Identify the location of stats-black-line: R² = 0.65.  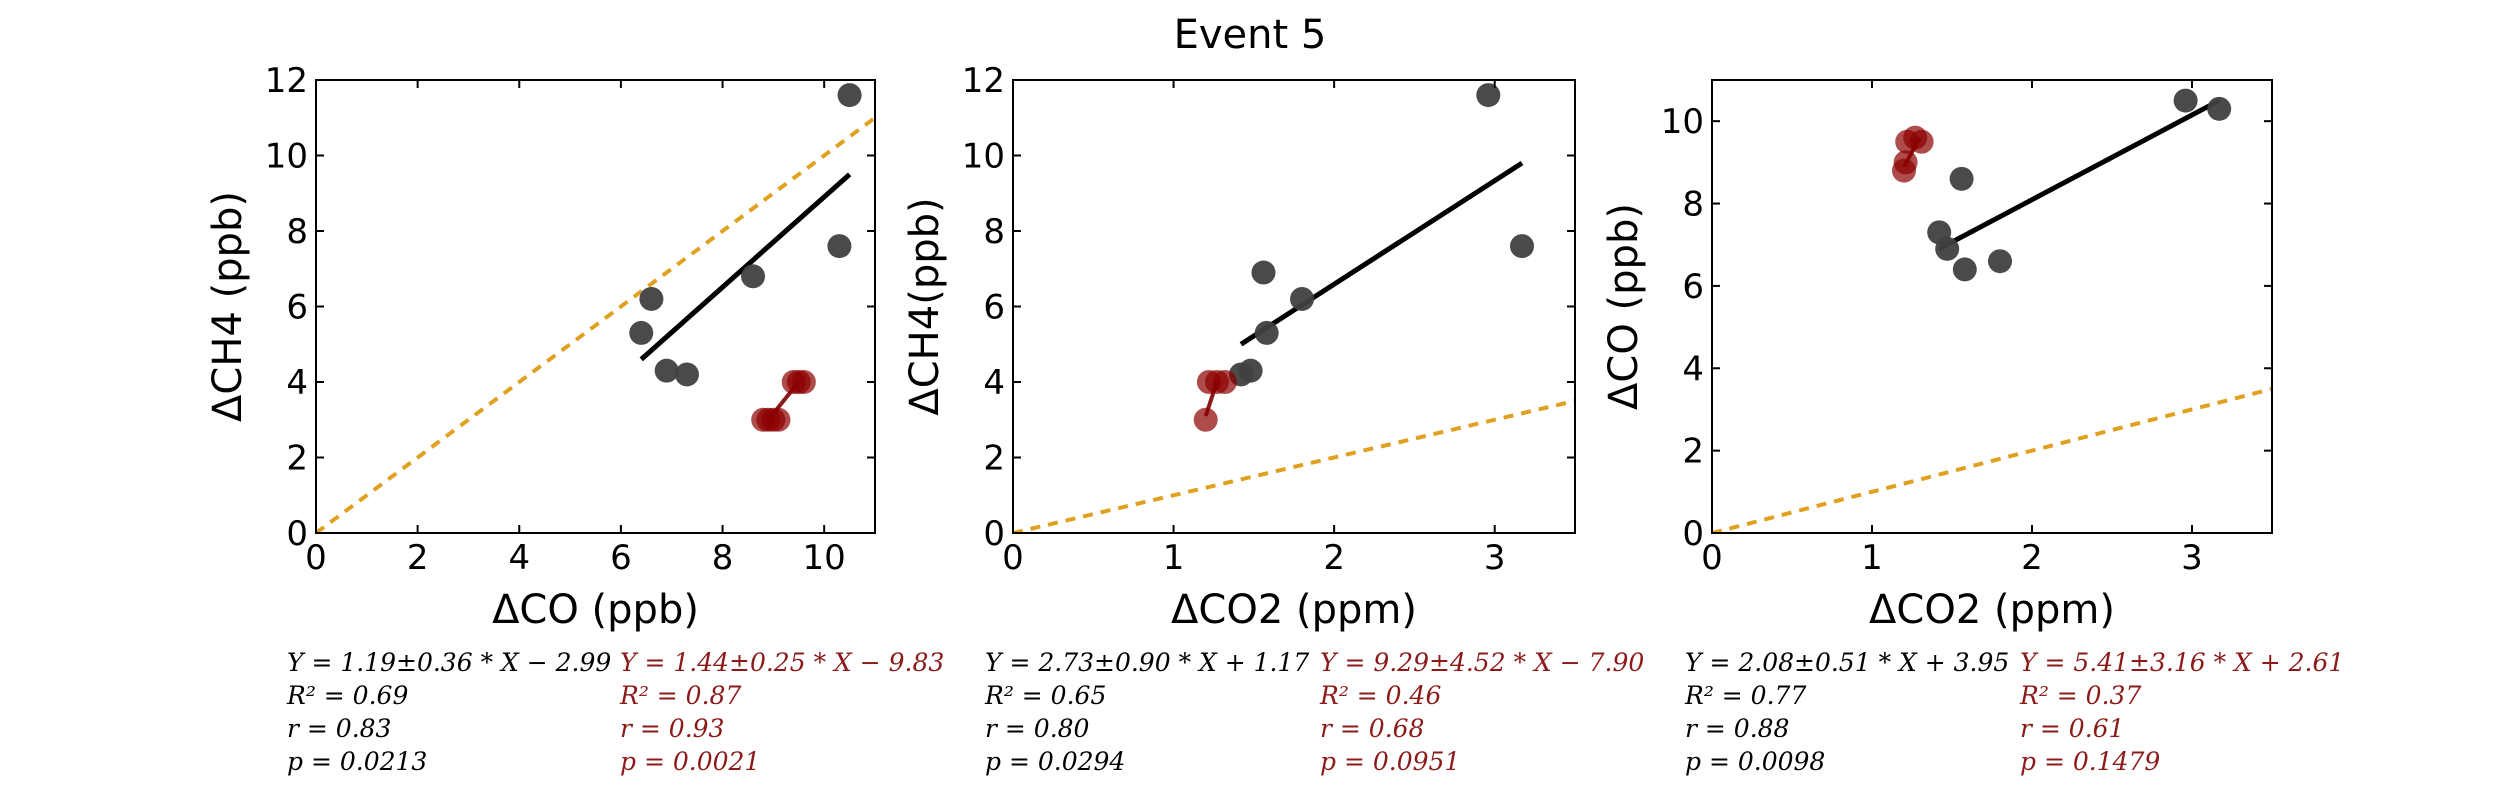
(1045, 695).